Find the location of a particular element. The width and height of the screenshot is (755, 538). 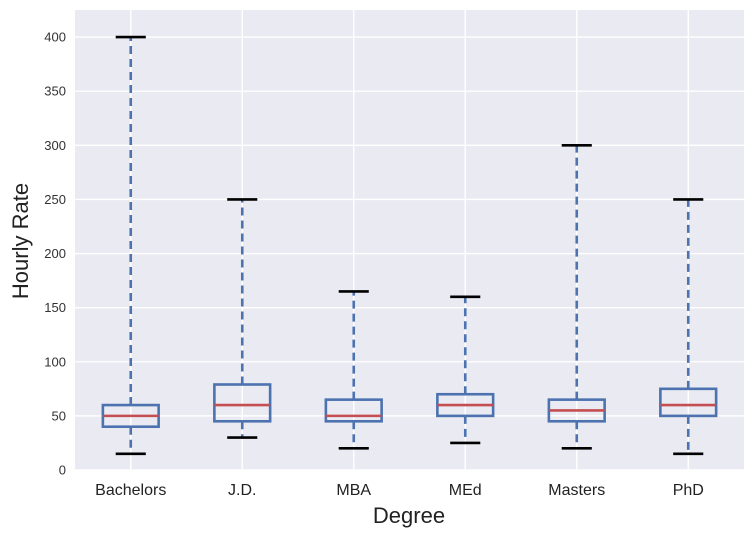

box-masters is located at coordinates (576, 296).